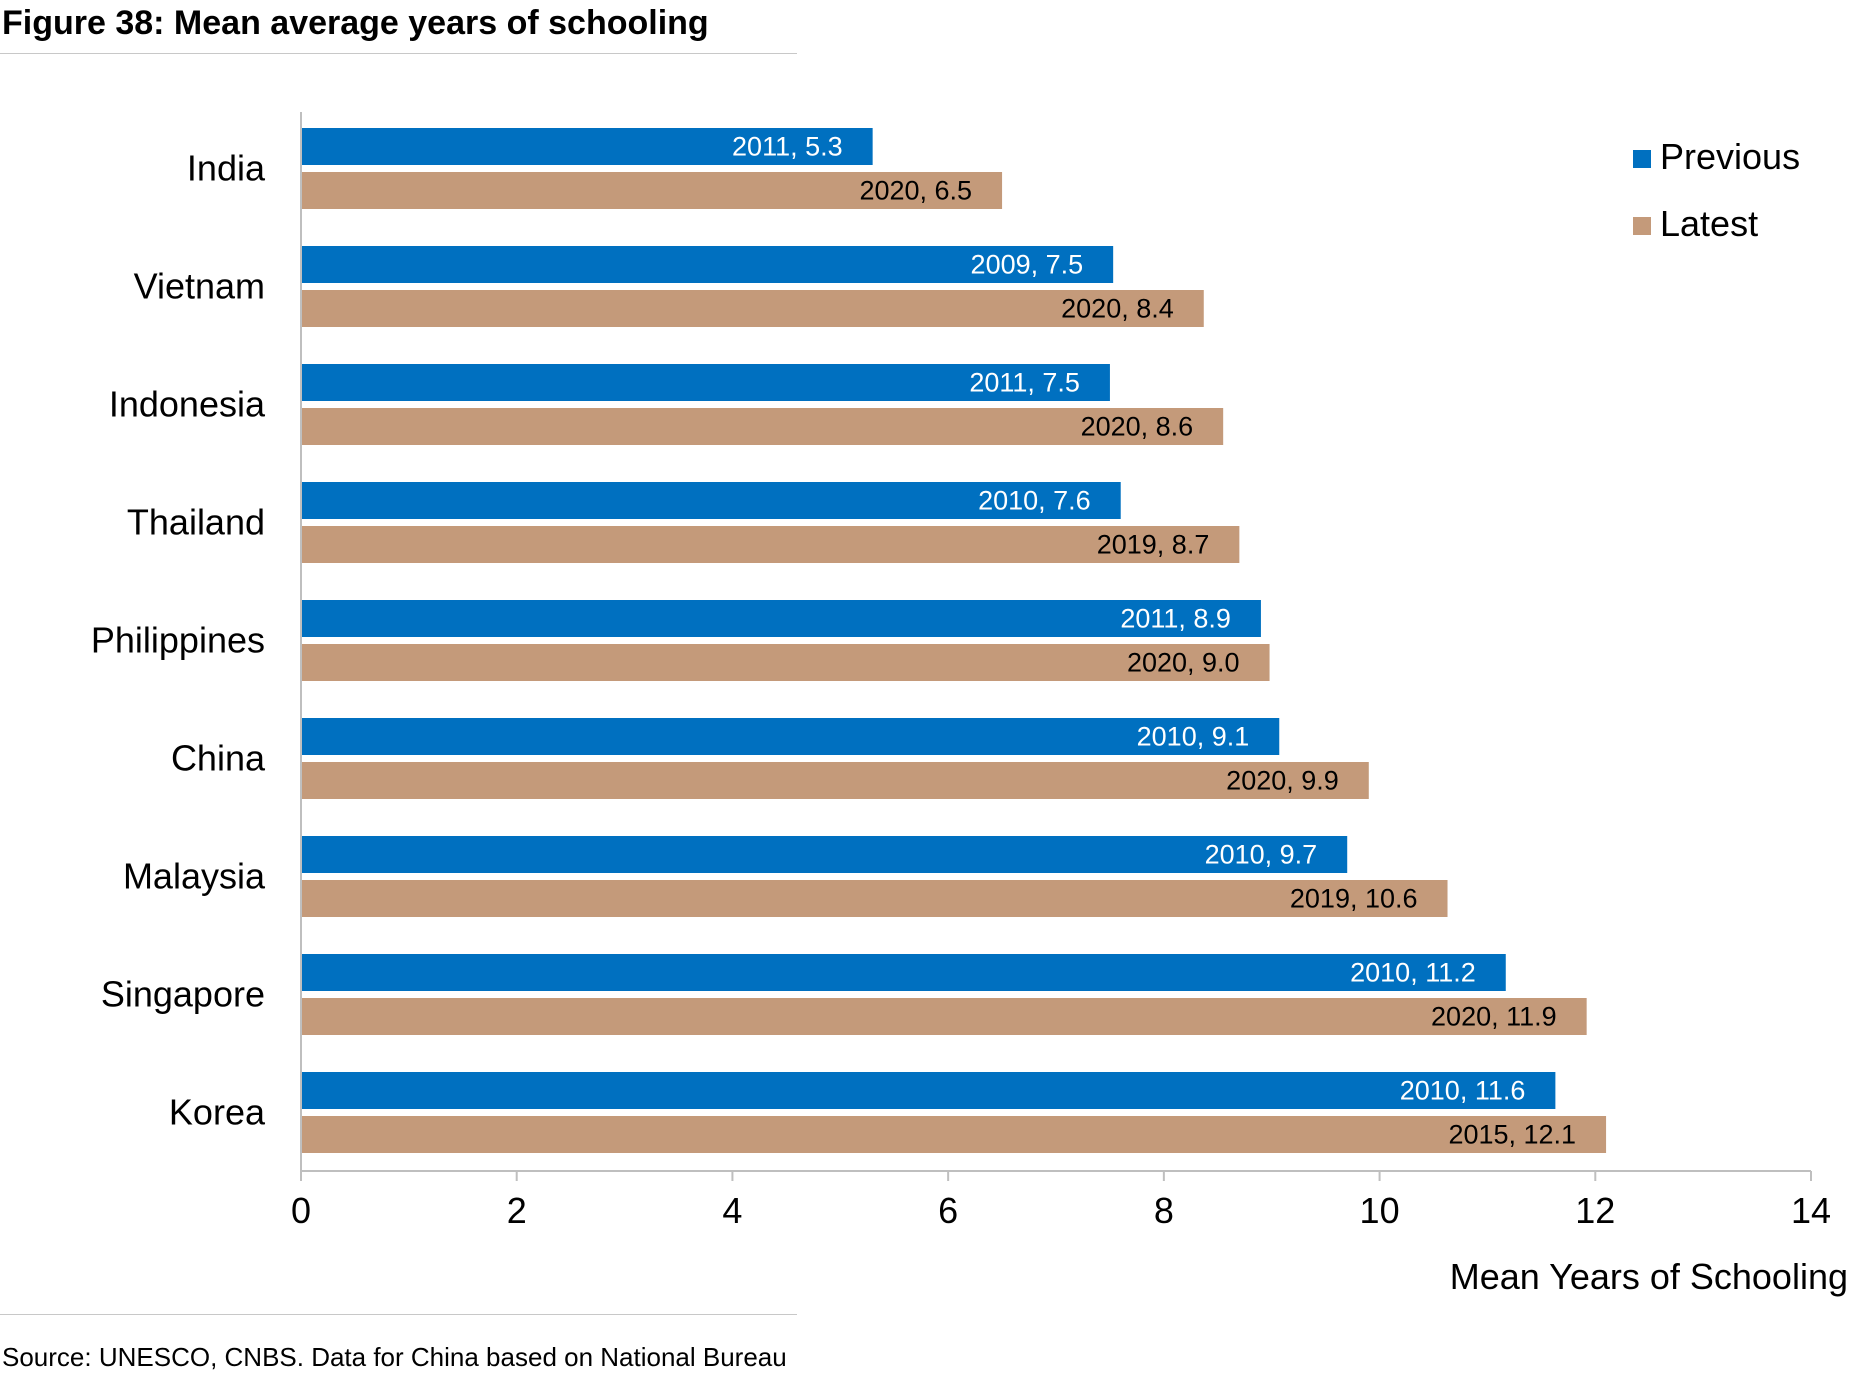 This screenshot has width=1850, height=1381. Describe the element at coordinates (398, 1314) in the screenshot. I see `source-rule` at that location.